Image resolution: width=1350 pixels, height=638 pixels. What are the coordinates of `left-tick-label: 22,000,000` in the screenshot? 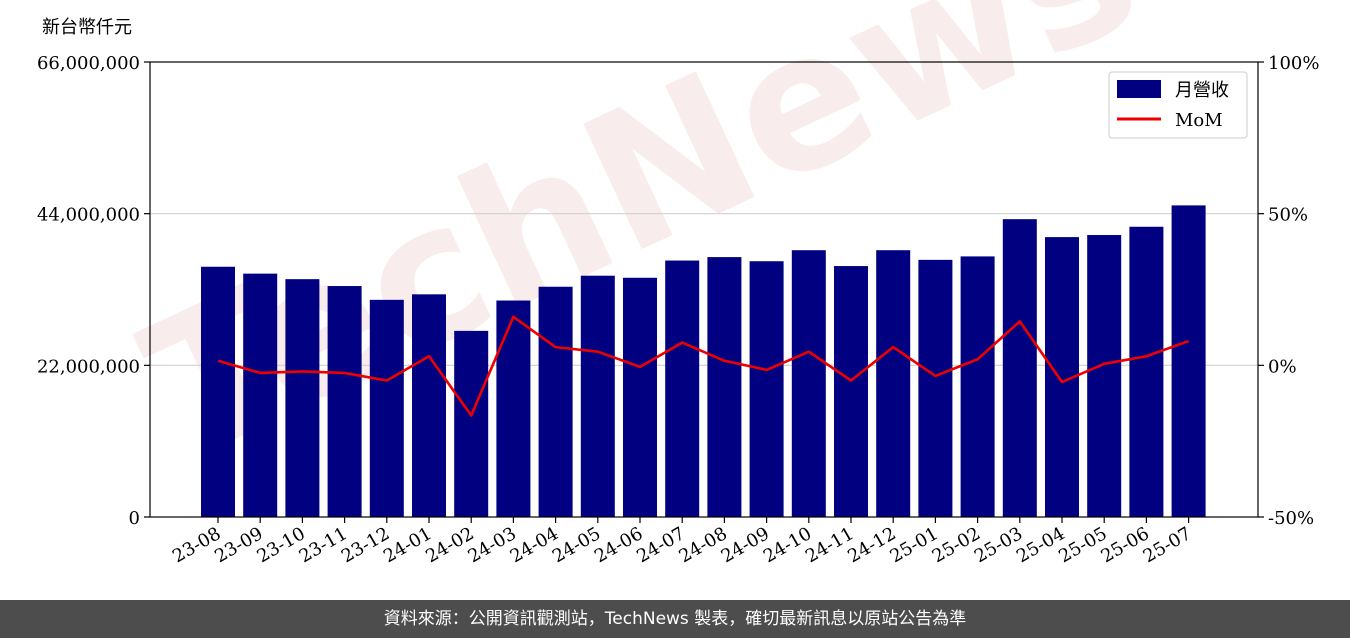 It's located at (88, 366).